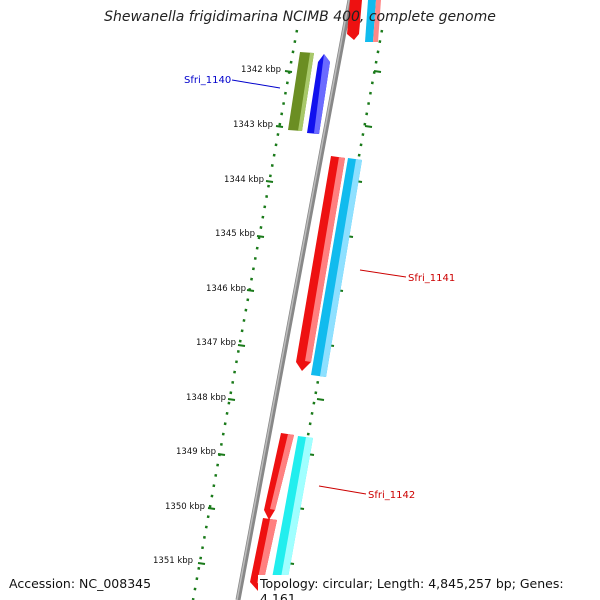  What do you see at coordinates (364, 21) in the screenshot?
I see `gene-top-partial` at bounding box center [364, 21].